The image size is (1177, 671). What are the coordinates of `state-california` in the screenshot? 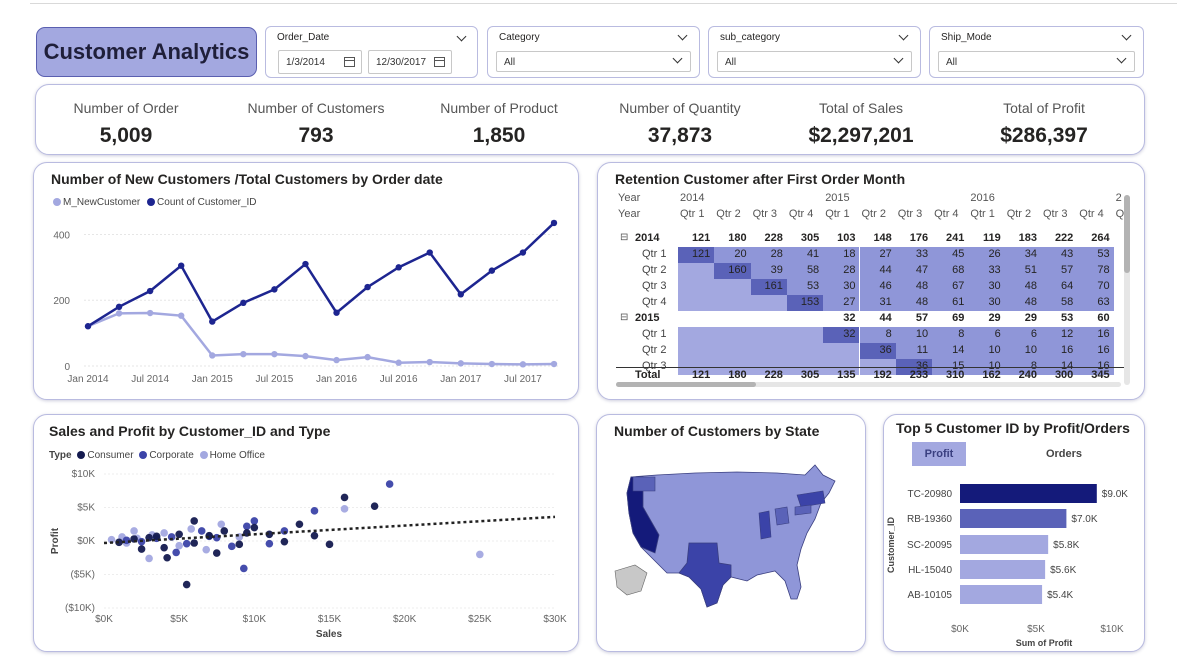 It's located at (643, 515).